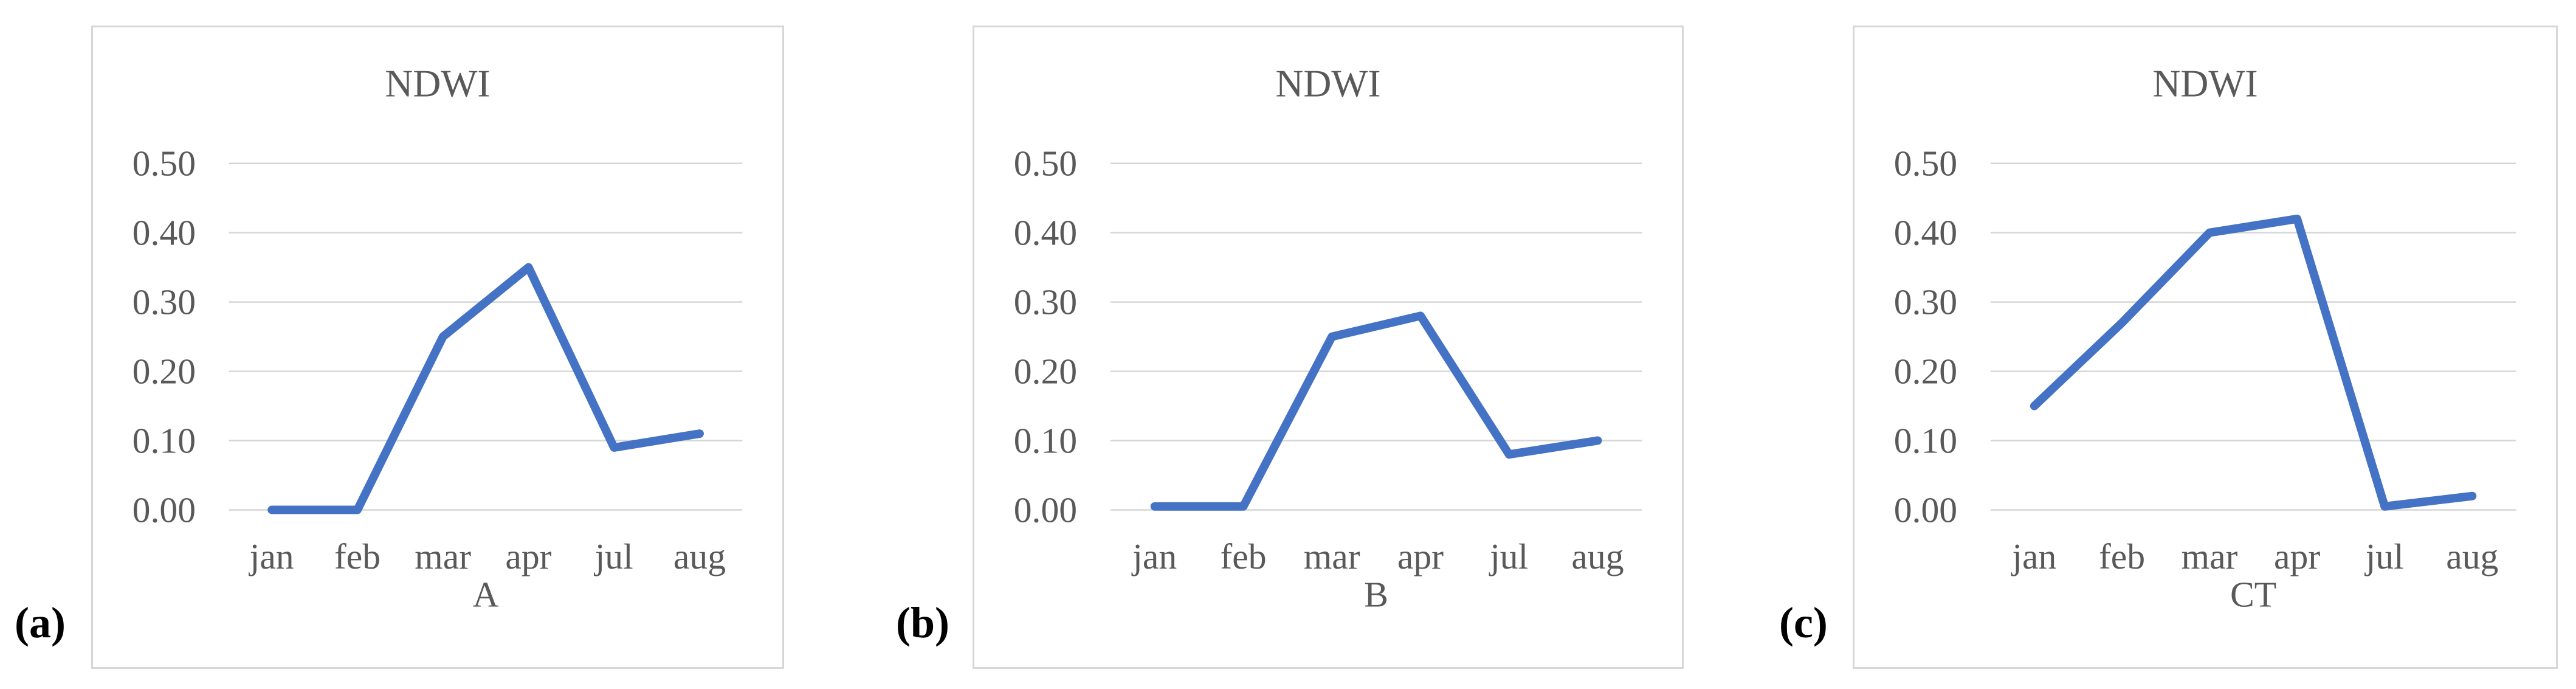  I want to click on panel-label-a: (a), so click(40, 622).